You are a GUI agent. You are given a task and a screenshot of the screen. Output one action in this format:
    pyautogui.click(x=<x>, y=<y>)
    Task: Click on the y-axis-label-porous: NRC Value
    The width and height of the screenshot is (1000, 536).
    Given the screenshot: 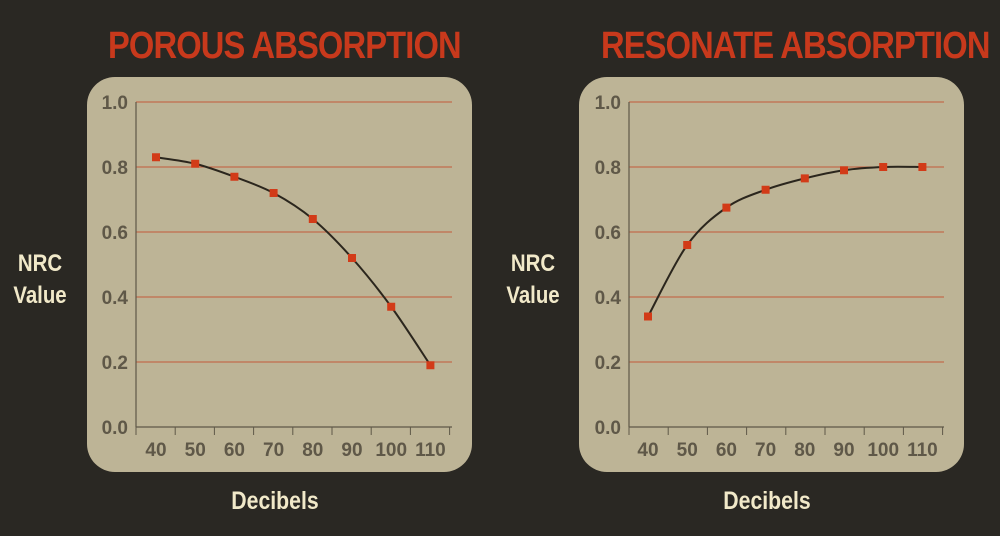 What is the action you would take?
    pyautogui.click(x=40, y=280)
    